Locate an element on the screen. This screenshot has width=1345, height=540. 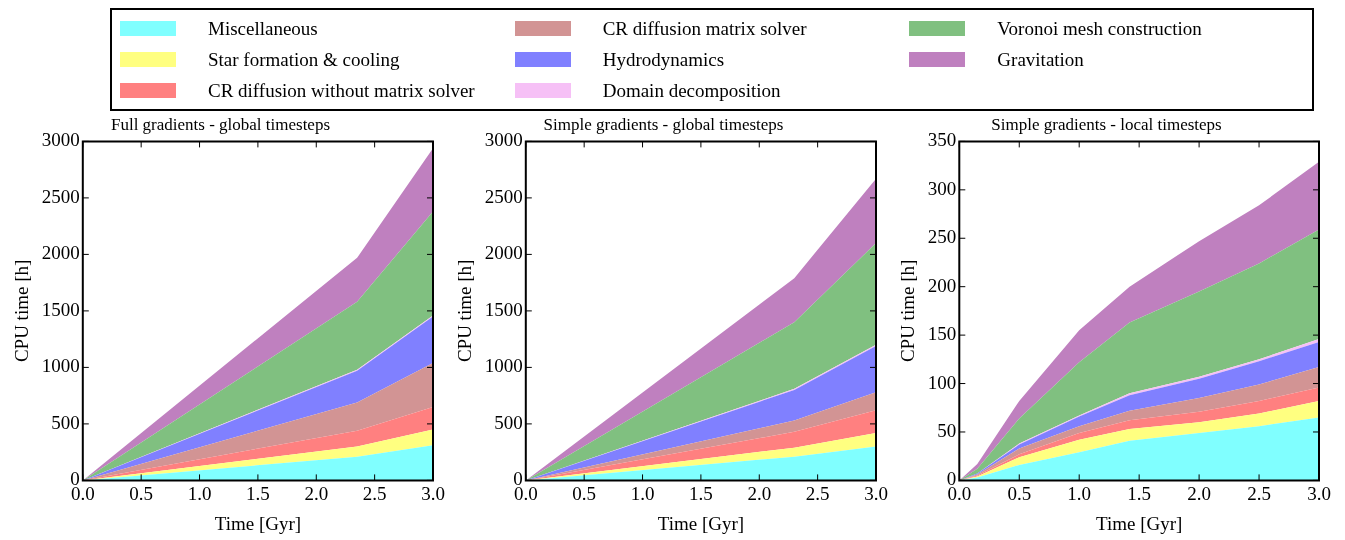
y-tick-label: 250 is located at coordinates (942, 237).